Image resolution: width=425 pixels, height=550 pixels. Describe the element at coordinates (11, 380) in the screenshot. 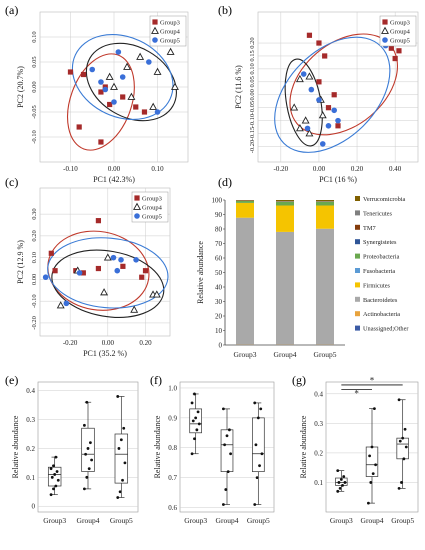

I see `panel-label-e: (e)` at that location.